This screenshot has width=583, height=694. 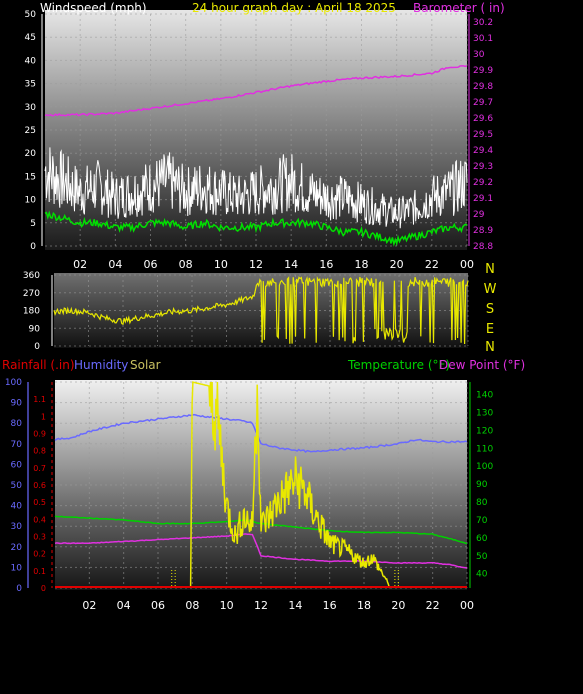 What do you see at coordinates (31, 276) in the screenshot?
I see `direction-tick-label: 360` at bounding box center [31, 276].